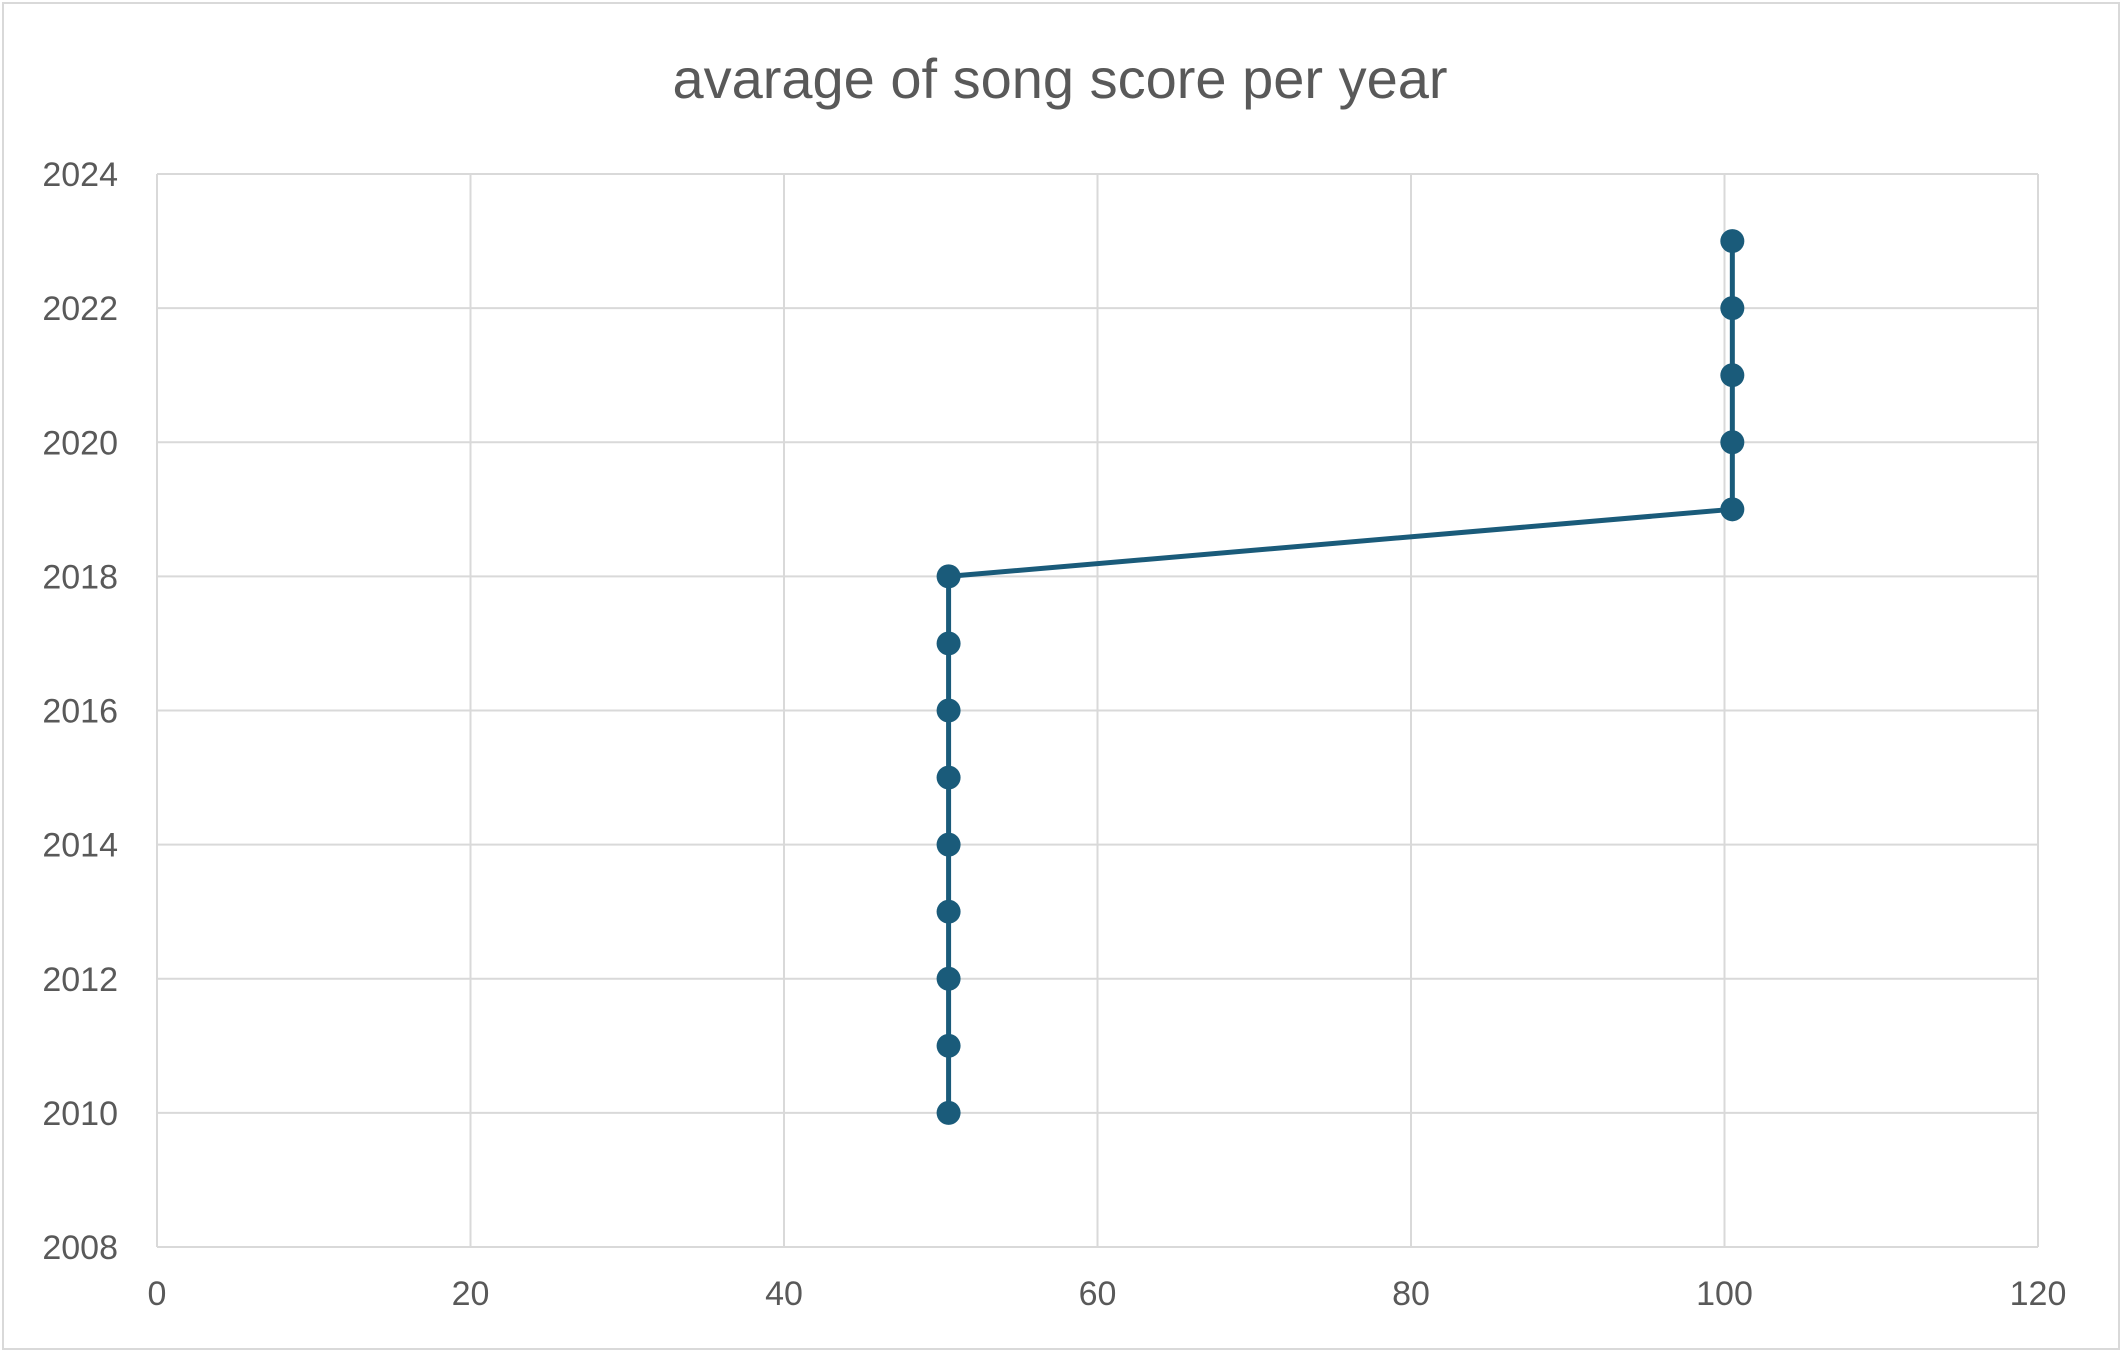 This screenshot has height=1356, width=2126. I want to click on y-tick-label: 2012, so click(80, 980).